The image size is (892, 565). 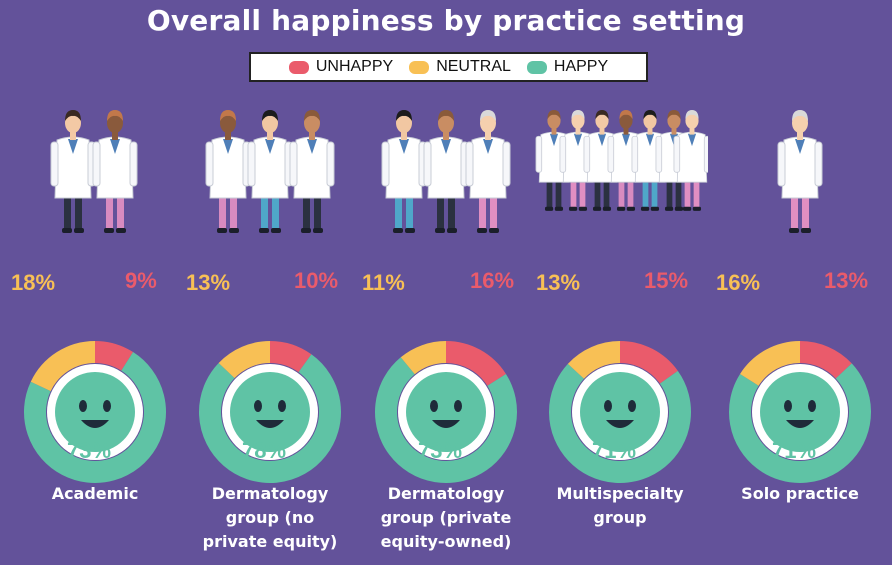 I want to click on legend-label-neutral: NEUTRAL, so click(x=473, y=66).